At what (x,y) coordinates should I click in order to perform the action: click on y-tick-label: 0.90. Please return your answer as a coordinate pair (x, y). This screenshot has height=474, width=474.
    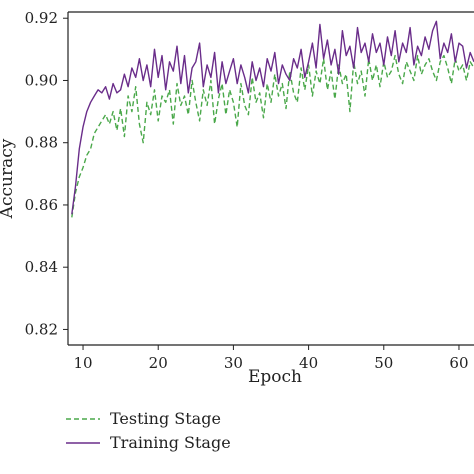
    Looking at the image, I should click on (41, 80).